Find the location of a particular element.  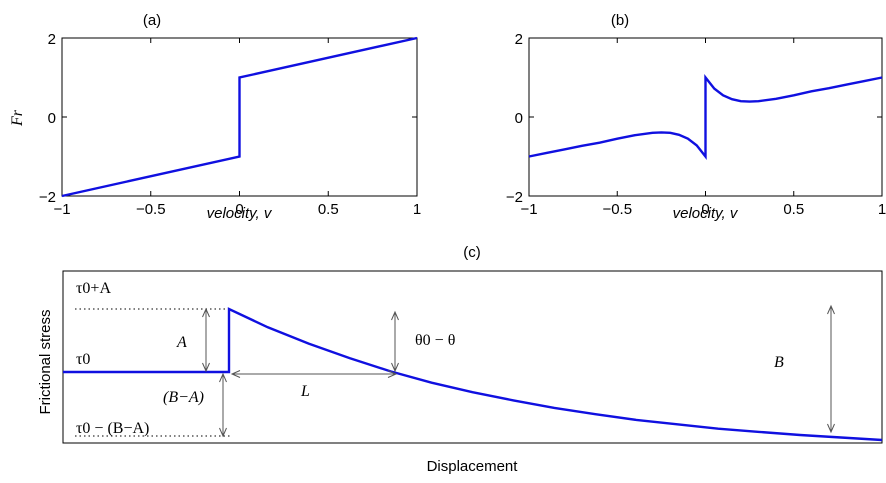

panel-b-label: (b) is located at coordinates (620, 20).